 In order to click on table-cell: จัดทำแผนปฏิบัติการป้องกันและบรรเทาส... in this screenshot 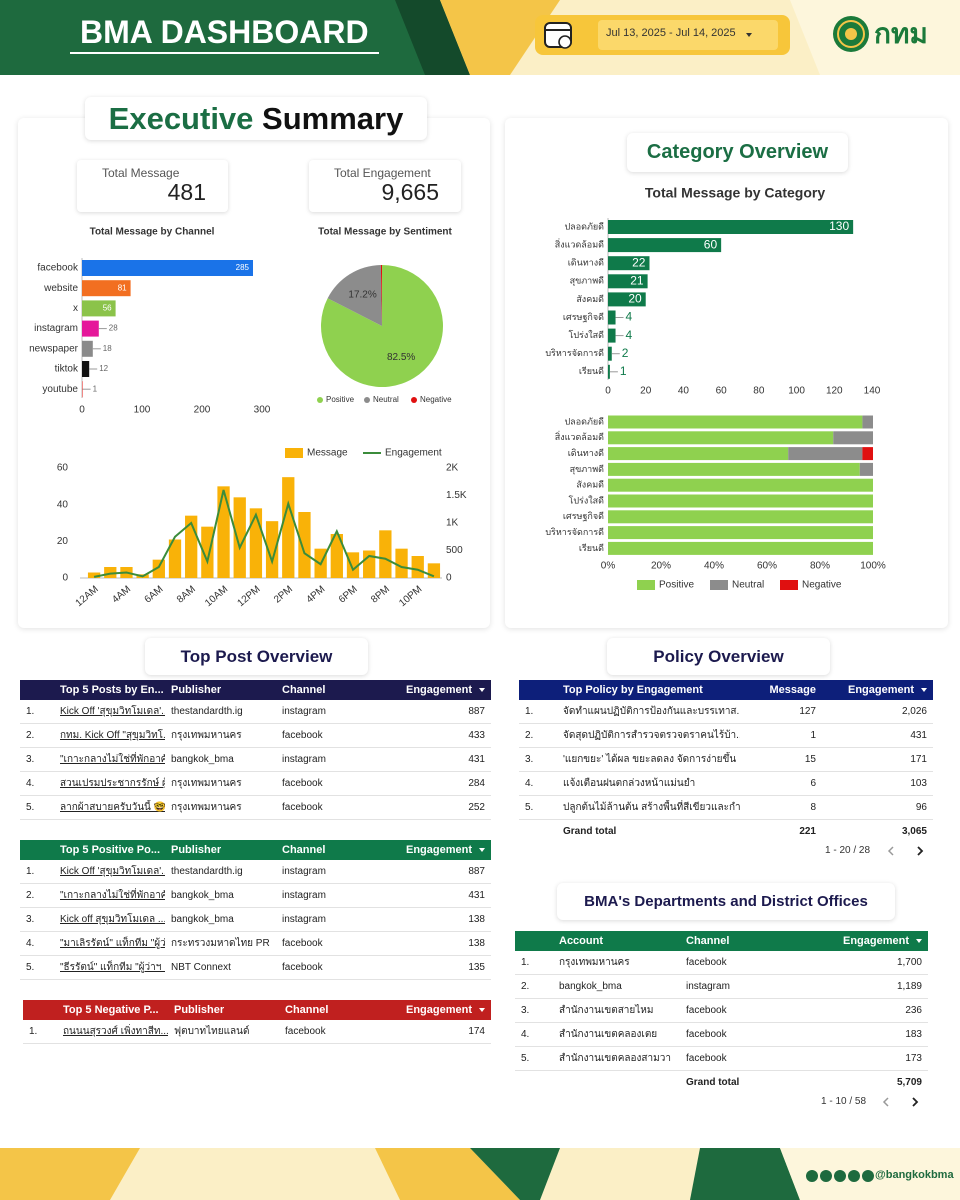, I will do `click(651, 711)`.